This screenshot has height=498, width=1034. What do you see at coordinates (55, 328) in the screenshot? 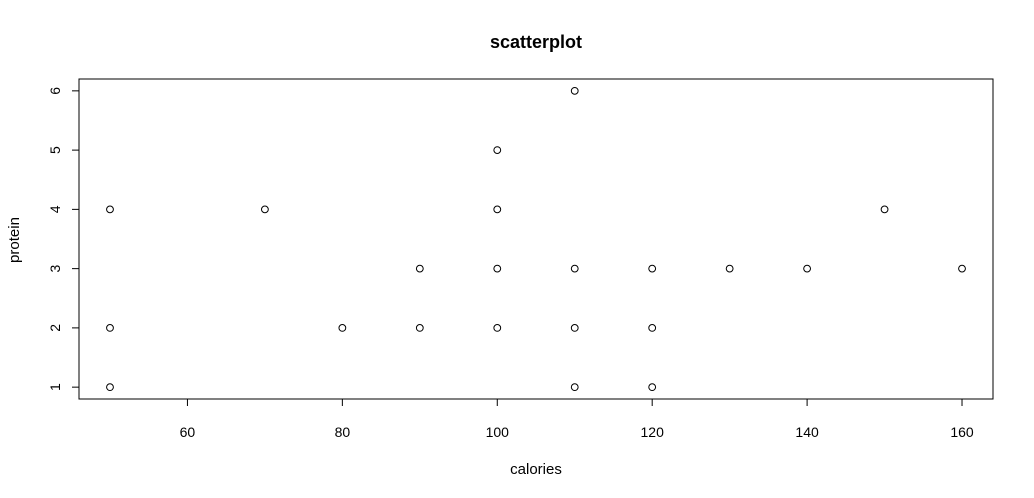
I see `y-tick-label: 2` at bounding box center [55, 328].